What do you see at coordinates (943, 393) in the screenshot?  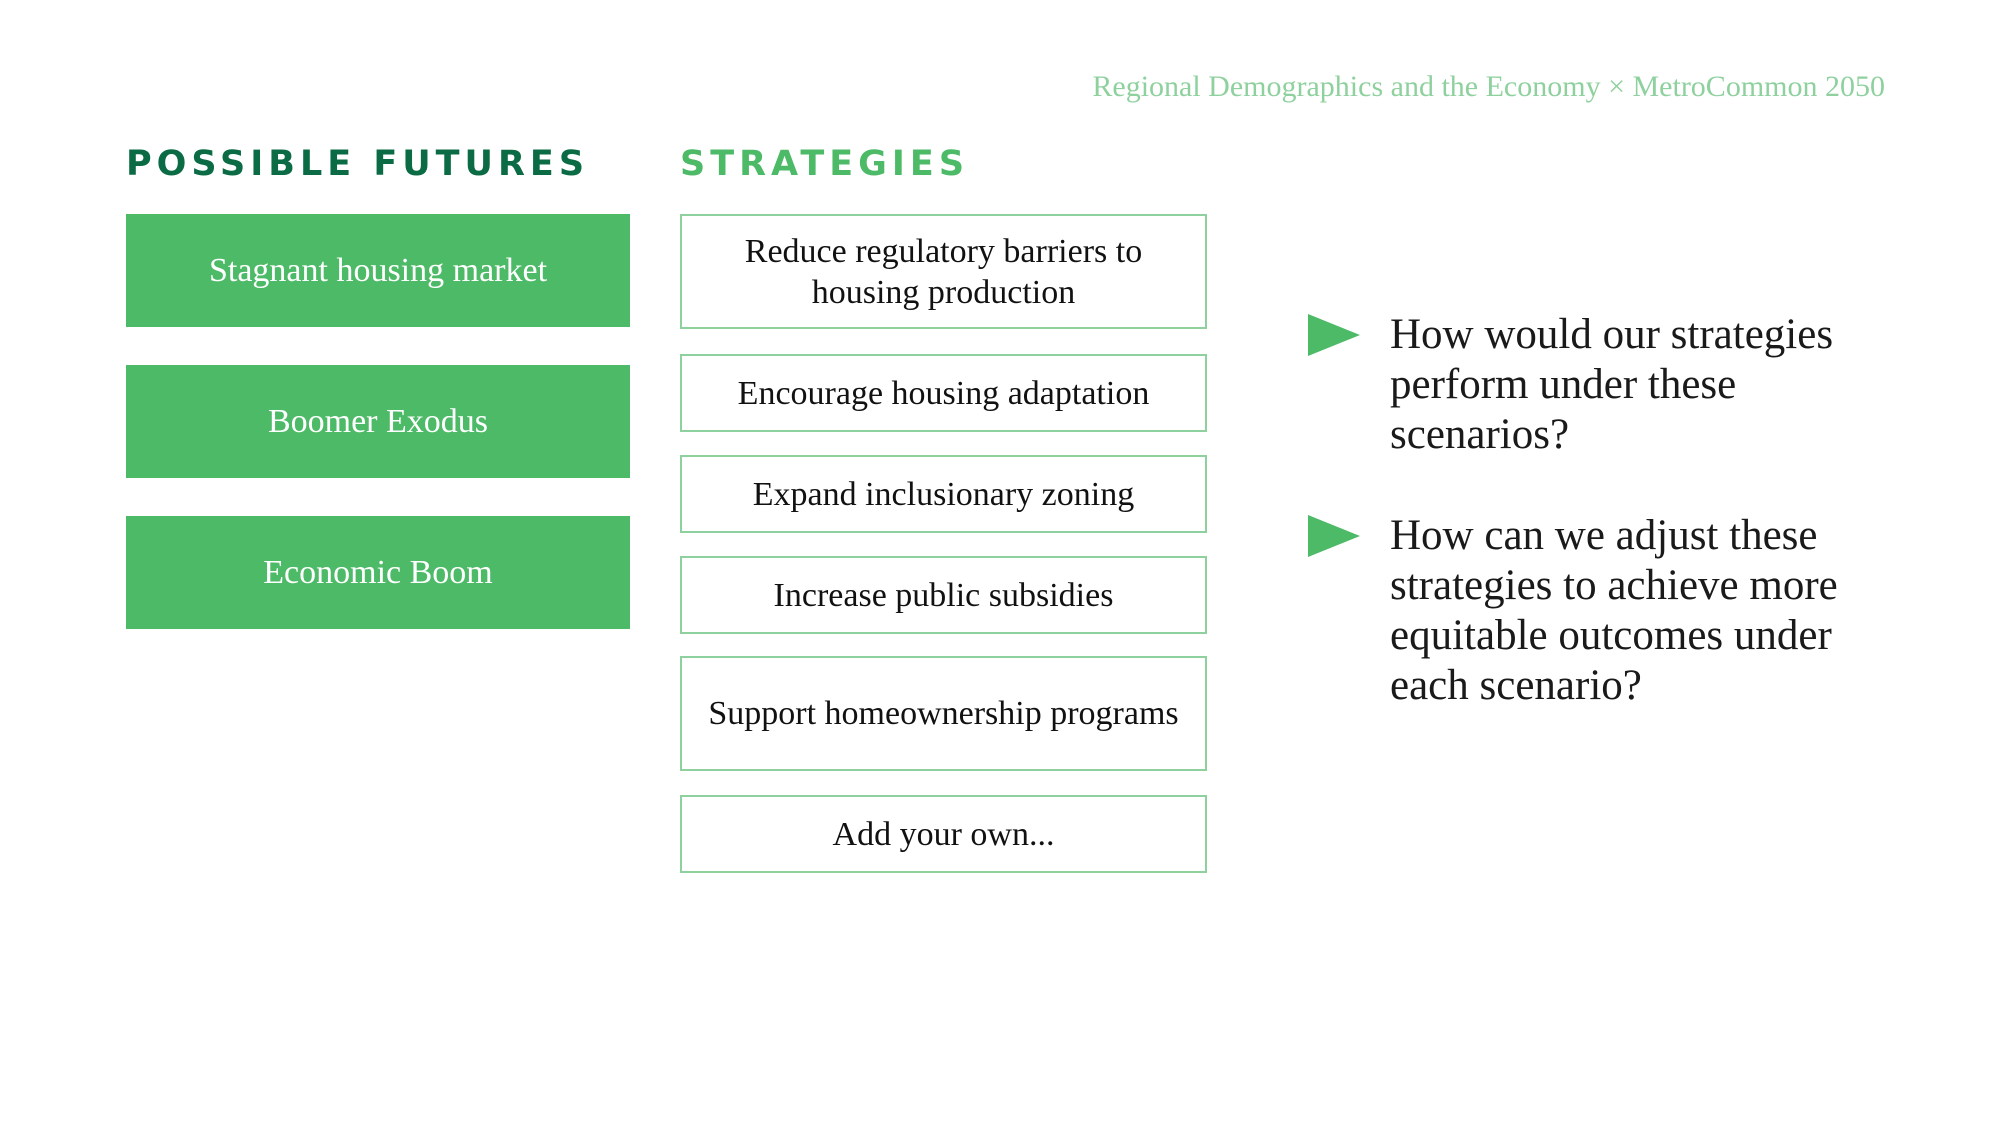 I see `strategy-box-encourage-housing-adaptation: Encourage housing adaptation` at bounding box center [943, 393].